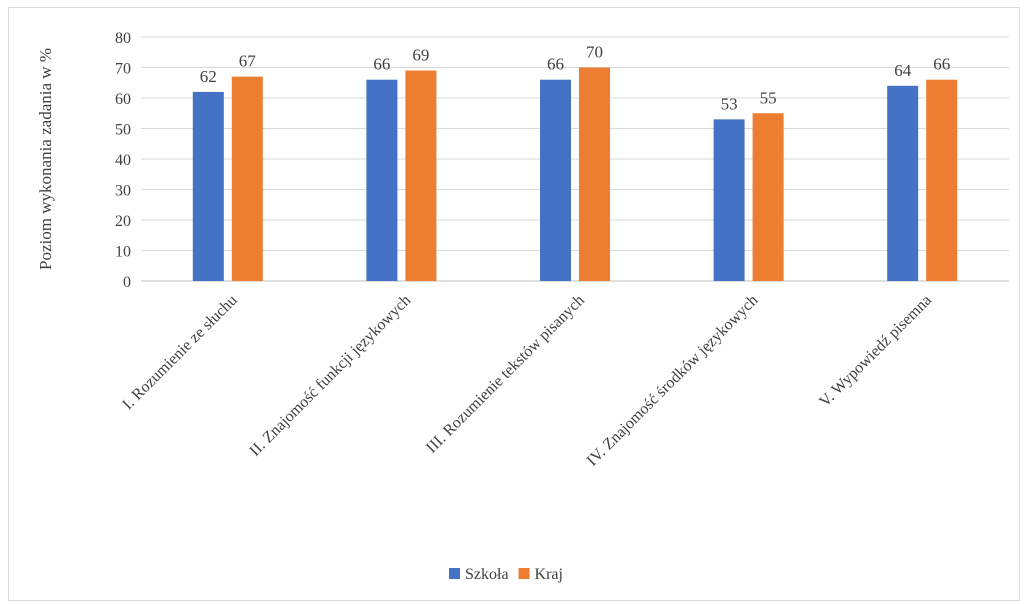  What do you see at coordinates (505, 374) in the screenshot?
I see `x-category-label: III. Rozumienie tekstów pisanych` at bounding box center [505, 374].